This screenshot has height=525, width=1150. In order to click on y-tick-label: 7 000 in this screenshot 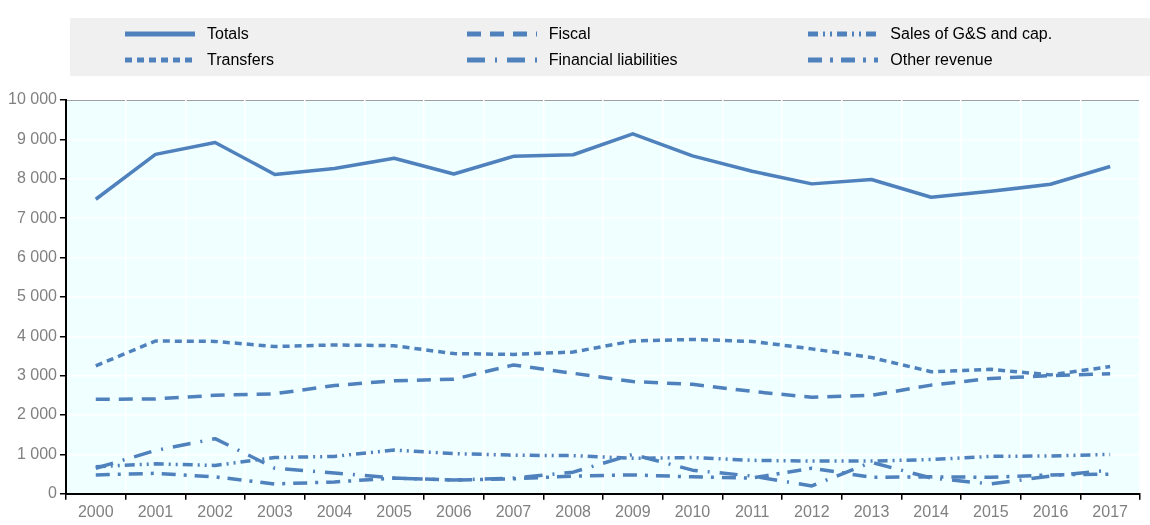, I will do `click(37, 217)`.